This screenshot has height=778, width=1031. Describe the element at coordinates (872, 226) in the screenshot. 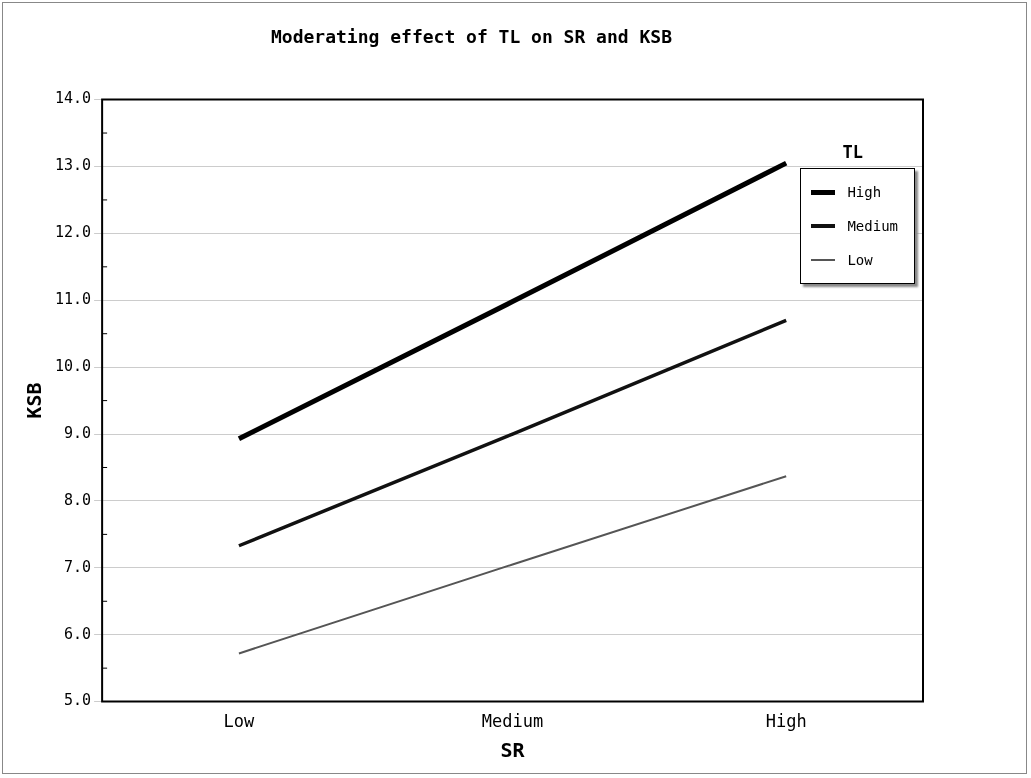

I see `legend-label: Medium` at that location.